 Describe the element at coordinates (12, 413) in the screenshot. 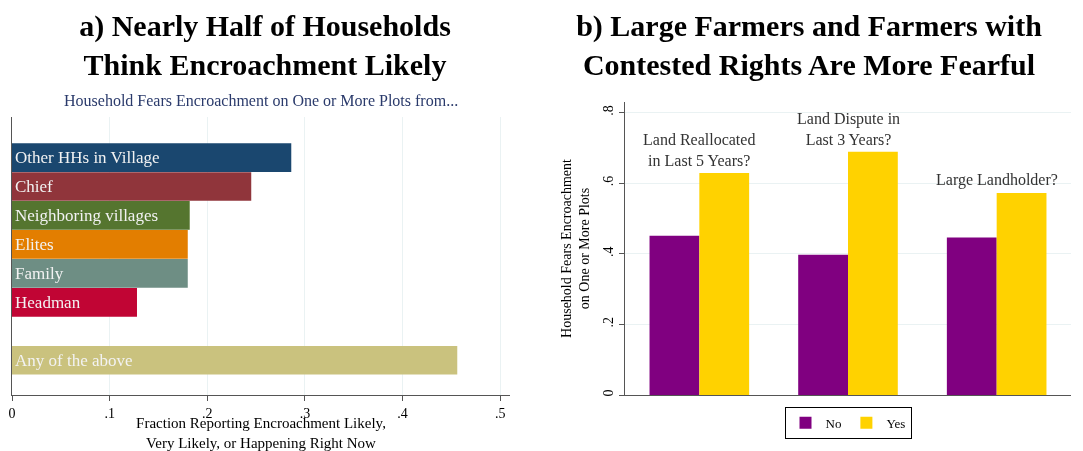

I see `x-tick-label: 0` at that location.